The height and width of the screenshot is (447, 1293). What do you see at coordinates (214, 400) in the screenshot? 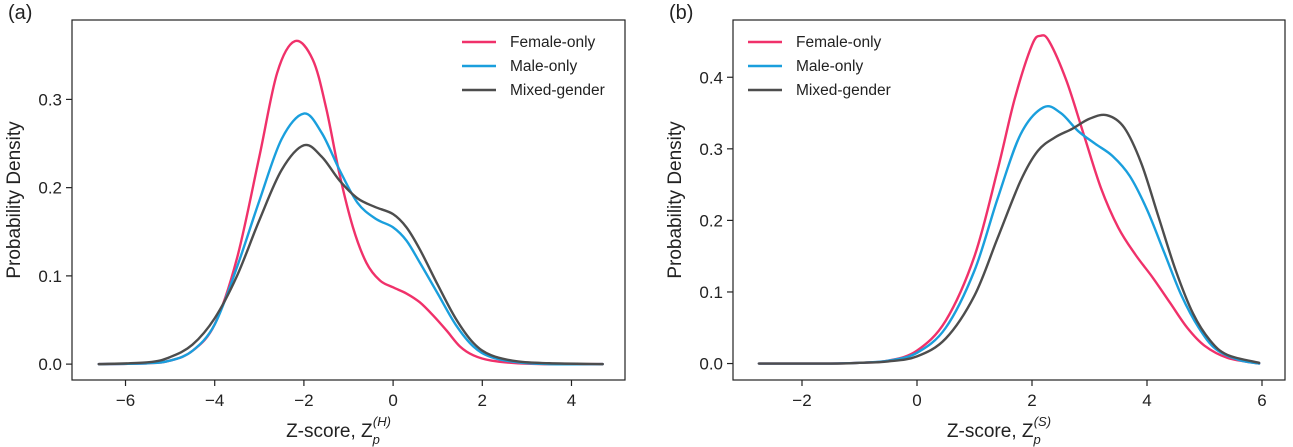
I see `x-tick-label: −4` at bounding box center [214, 400].